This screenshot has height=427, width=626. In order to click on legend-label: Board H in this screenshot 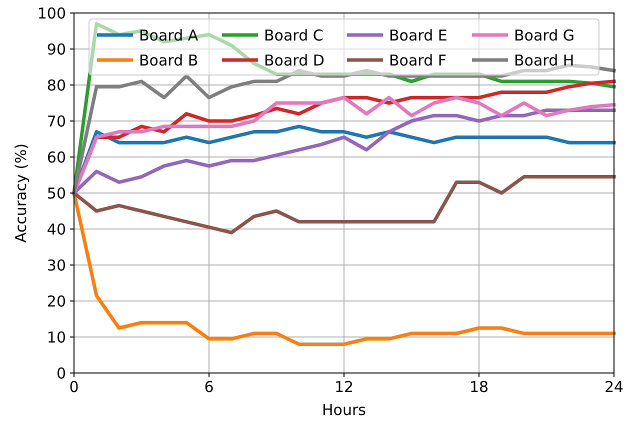, I will do `click(544, 60)`.